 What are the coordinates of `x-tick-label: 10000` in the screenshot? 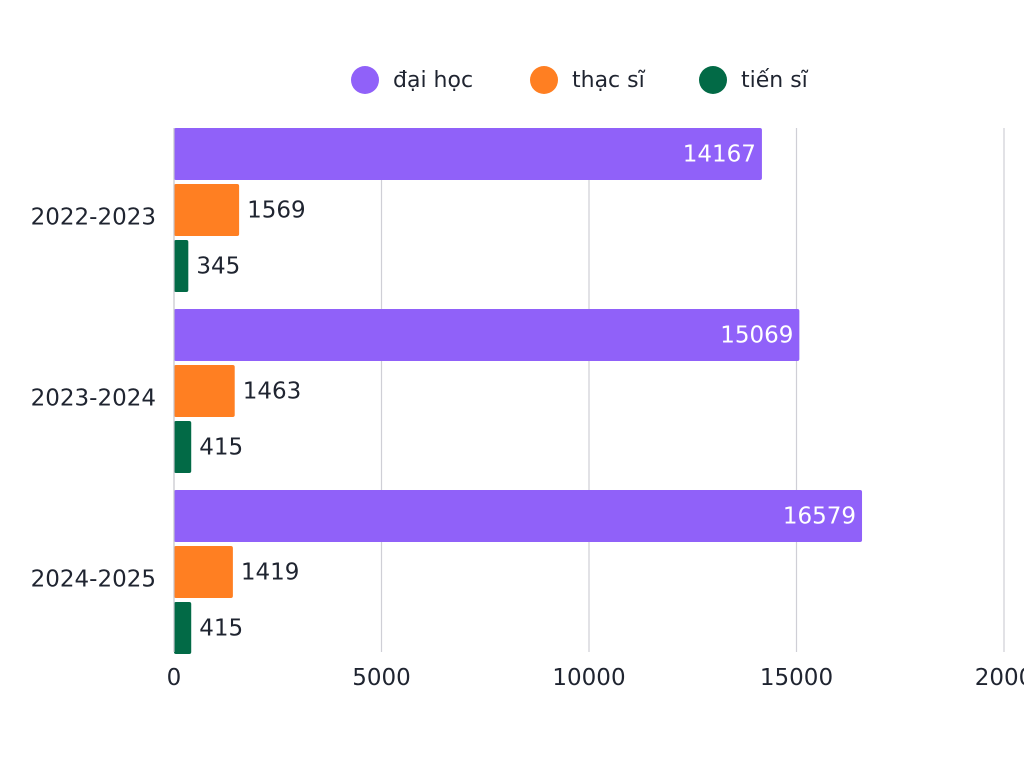 It's located at (588, 678).